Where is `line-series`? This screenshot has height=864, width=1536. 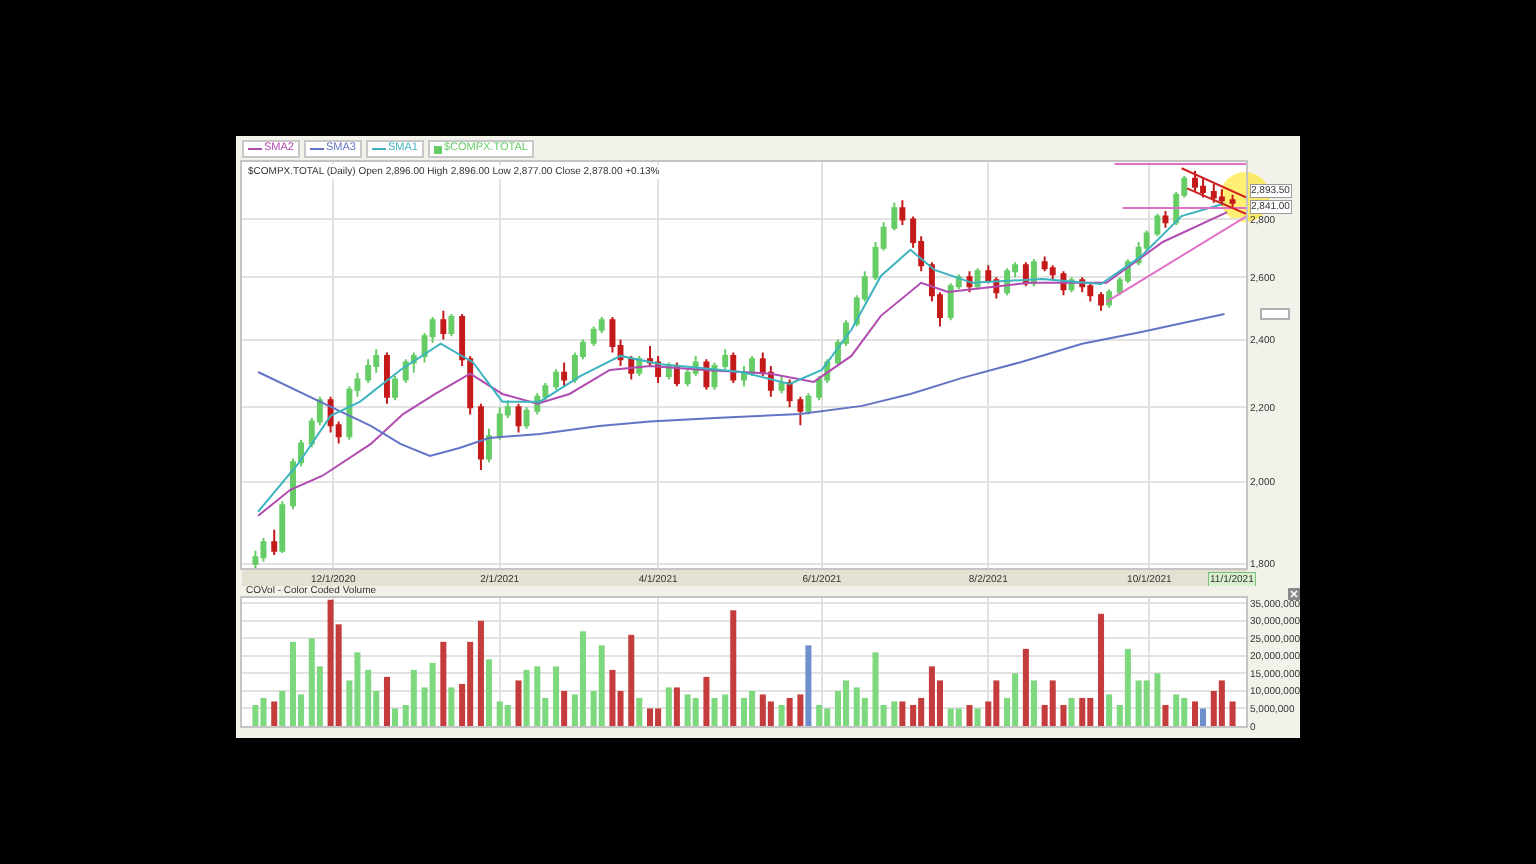
line-series is located at coordinates (741, 384).